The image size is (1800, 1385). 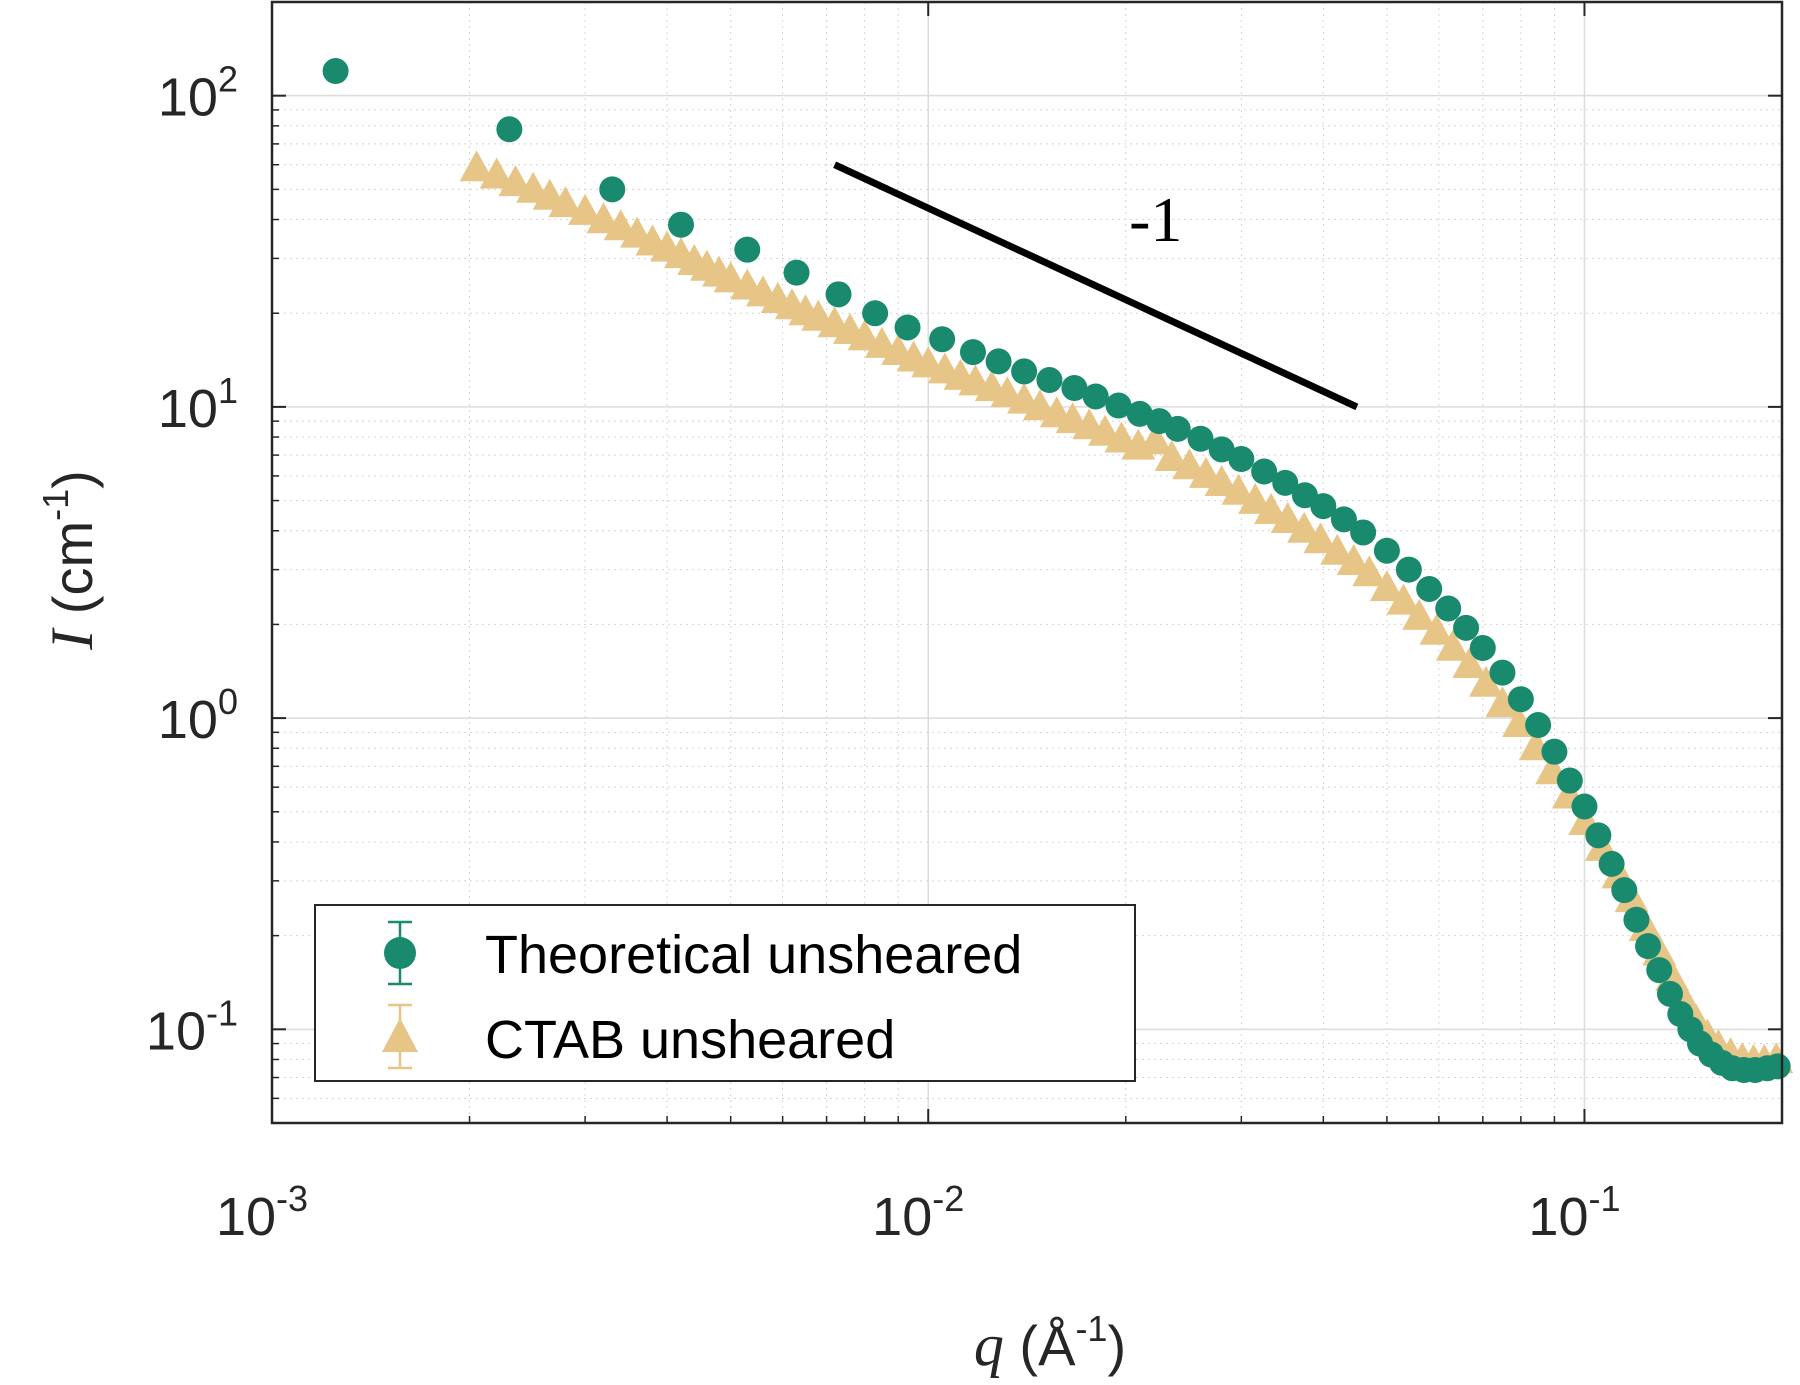 I want to click on x-axis-unit-close: ), so click(x=1116, y=1345).